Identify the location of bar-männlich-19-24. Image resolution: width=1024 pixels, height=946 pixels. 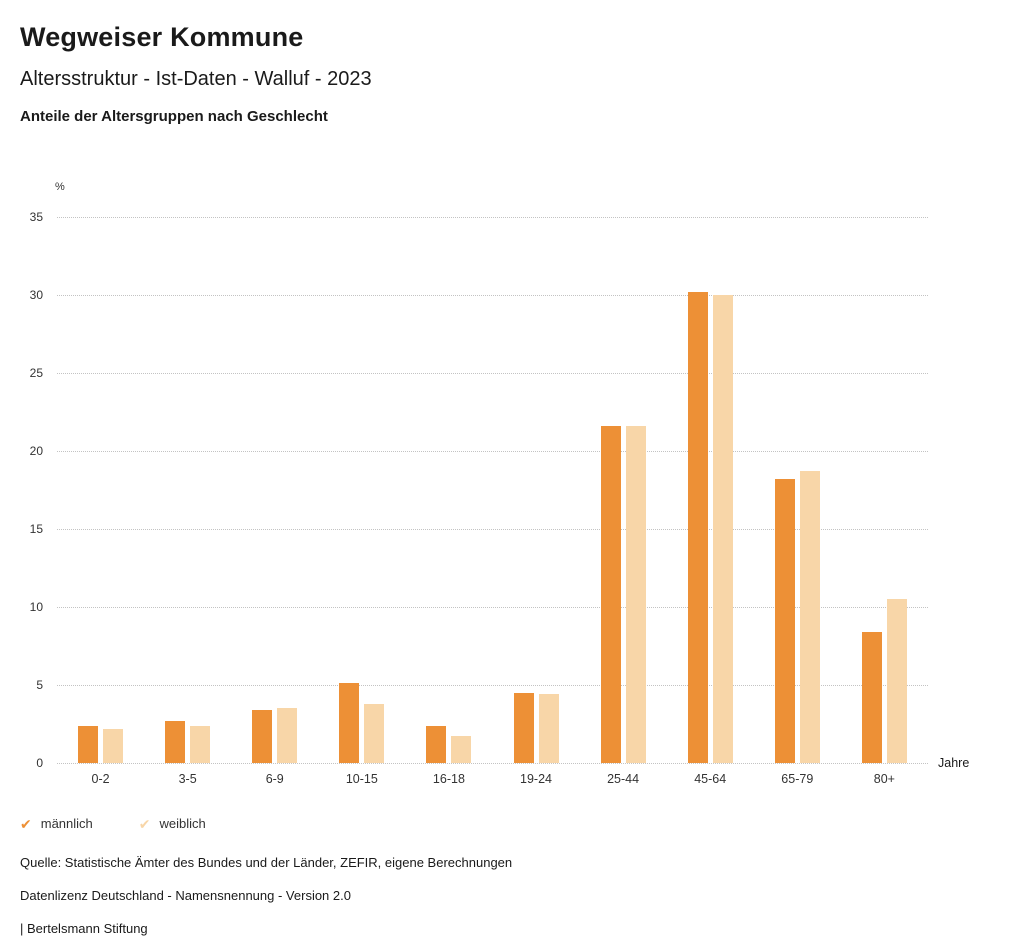
(523, 727).